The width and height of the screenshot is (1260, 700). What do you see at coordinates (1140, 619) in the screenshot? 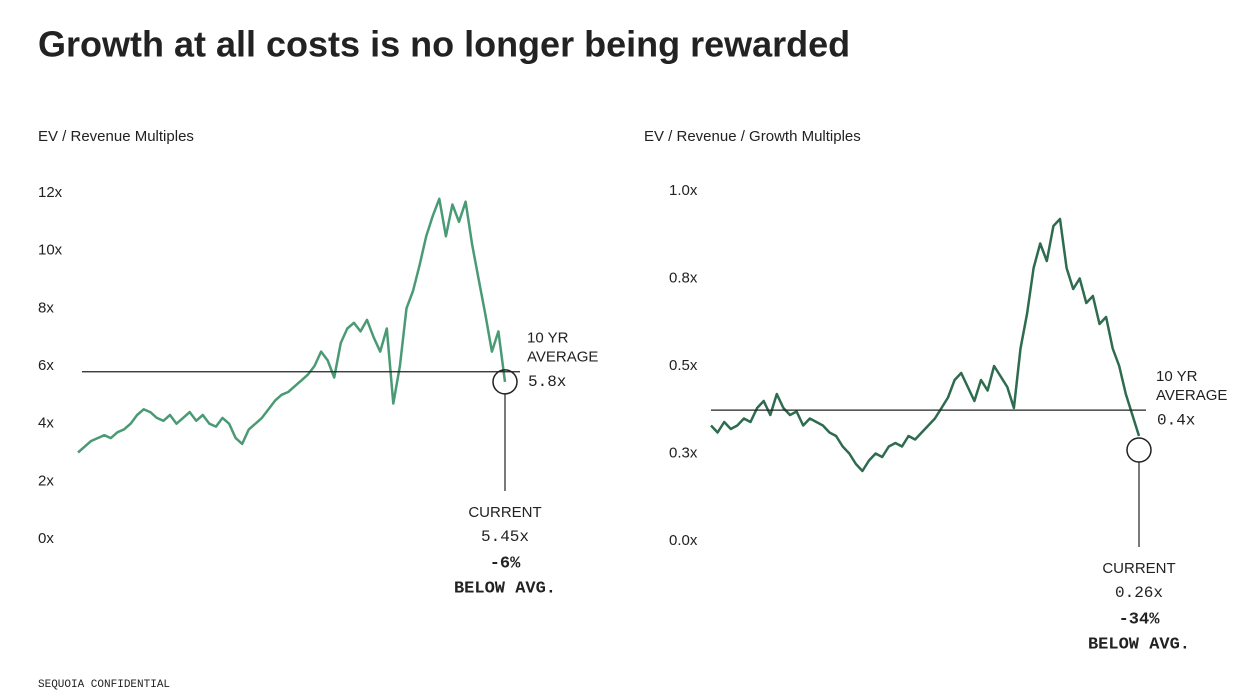
I see `change: -34%` at bounding box center [1140, 619].